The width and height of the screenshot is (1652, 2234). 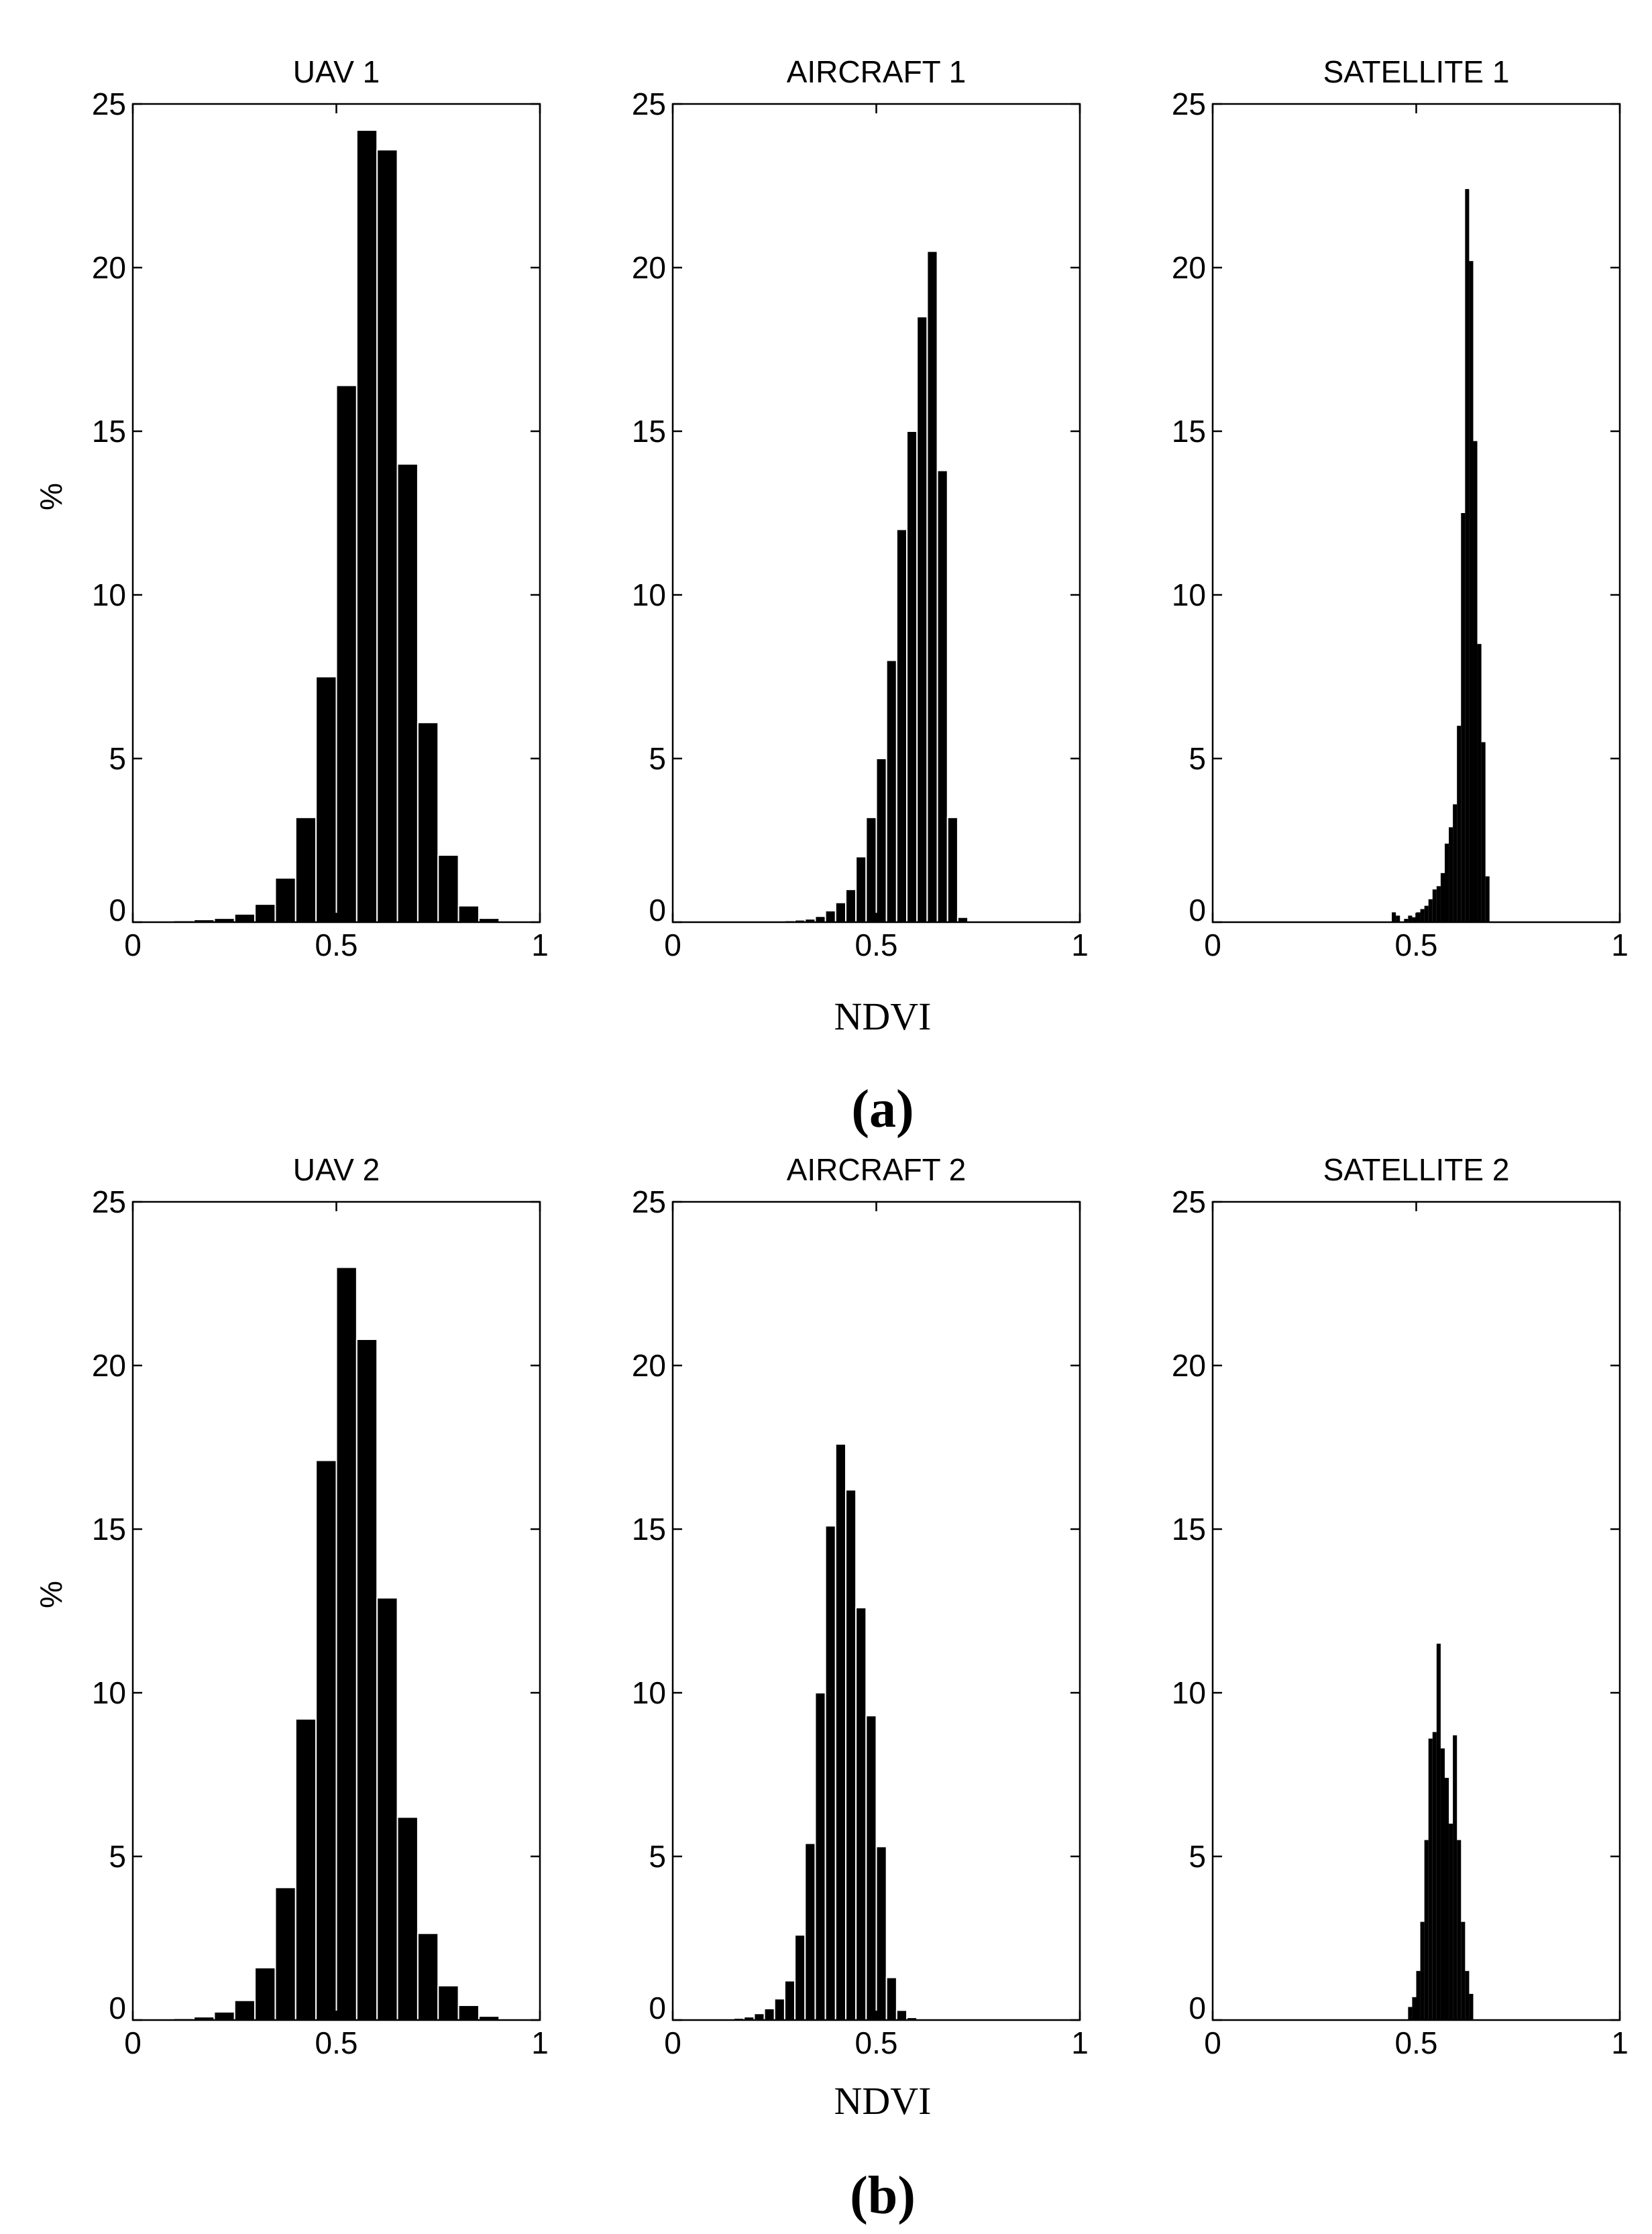 I want to click on subplot-title: SATELLITE 1, so click(x=1416, y=72).